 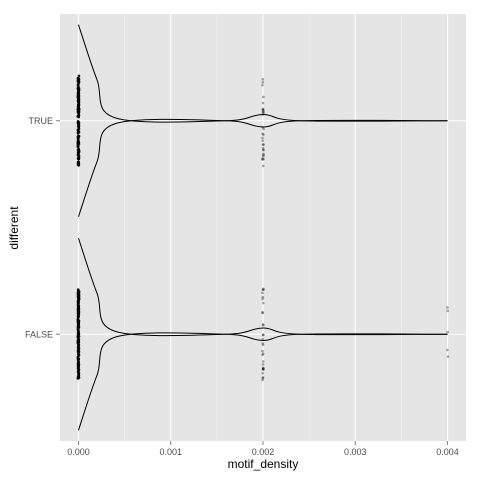 What do you see at coordinates (39, 334) in the screenshot?
I see `y-tick-label: FALSE` at bounding box center [39, 334].